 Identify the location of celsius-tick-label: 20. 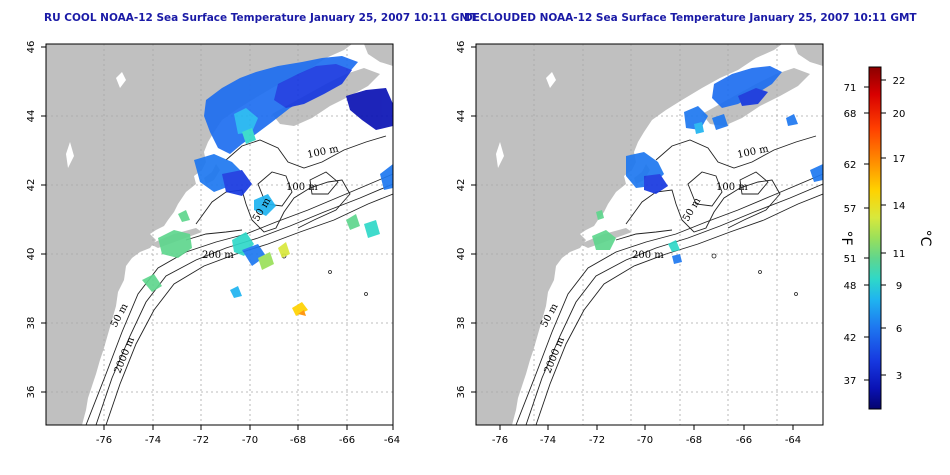
(899, 114).